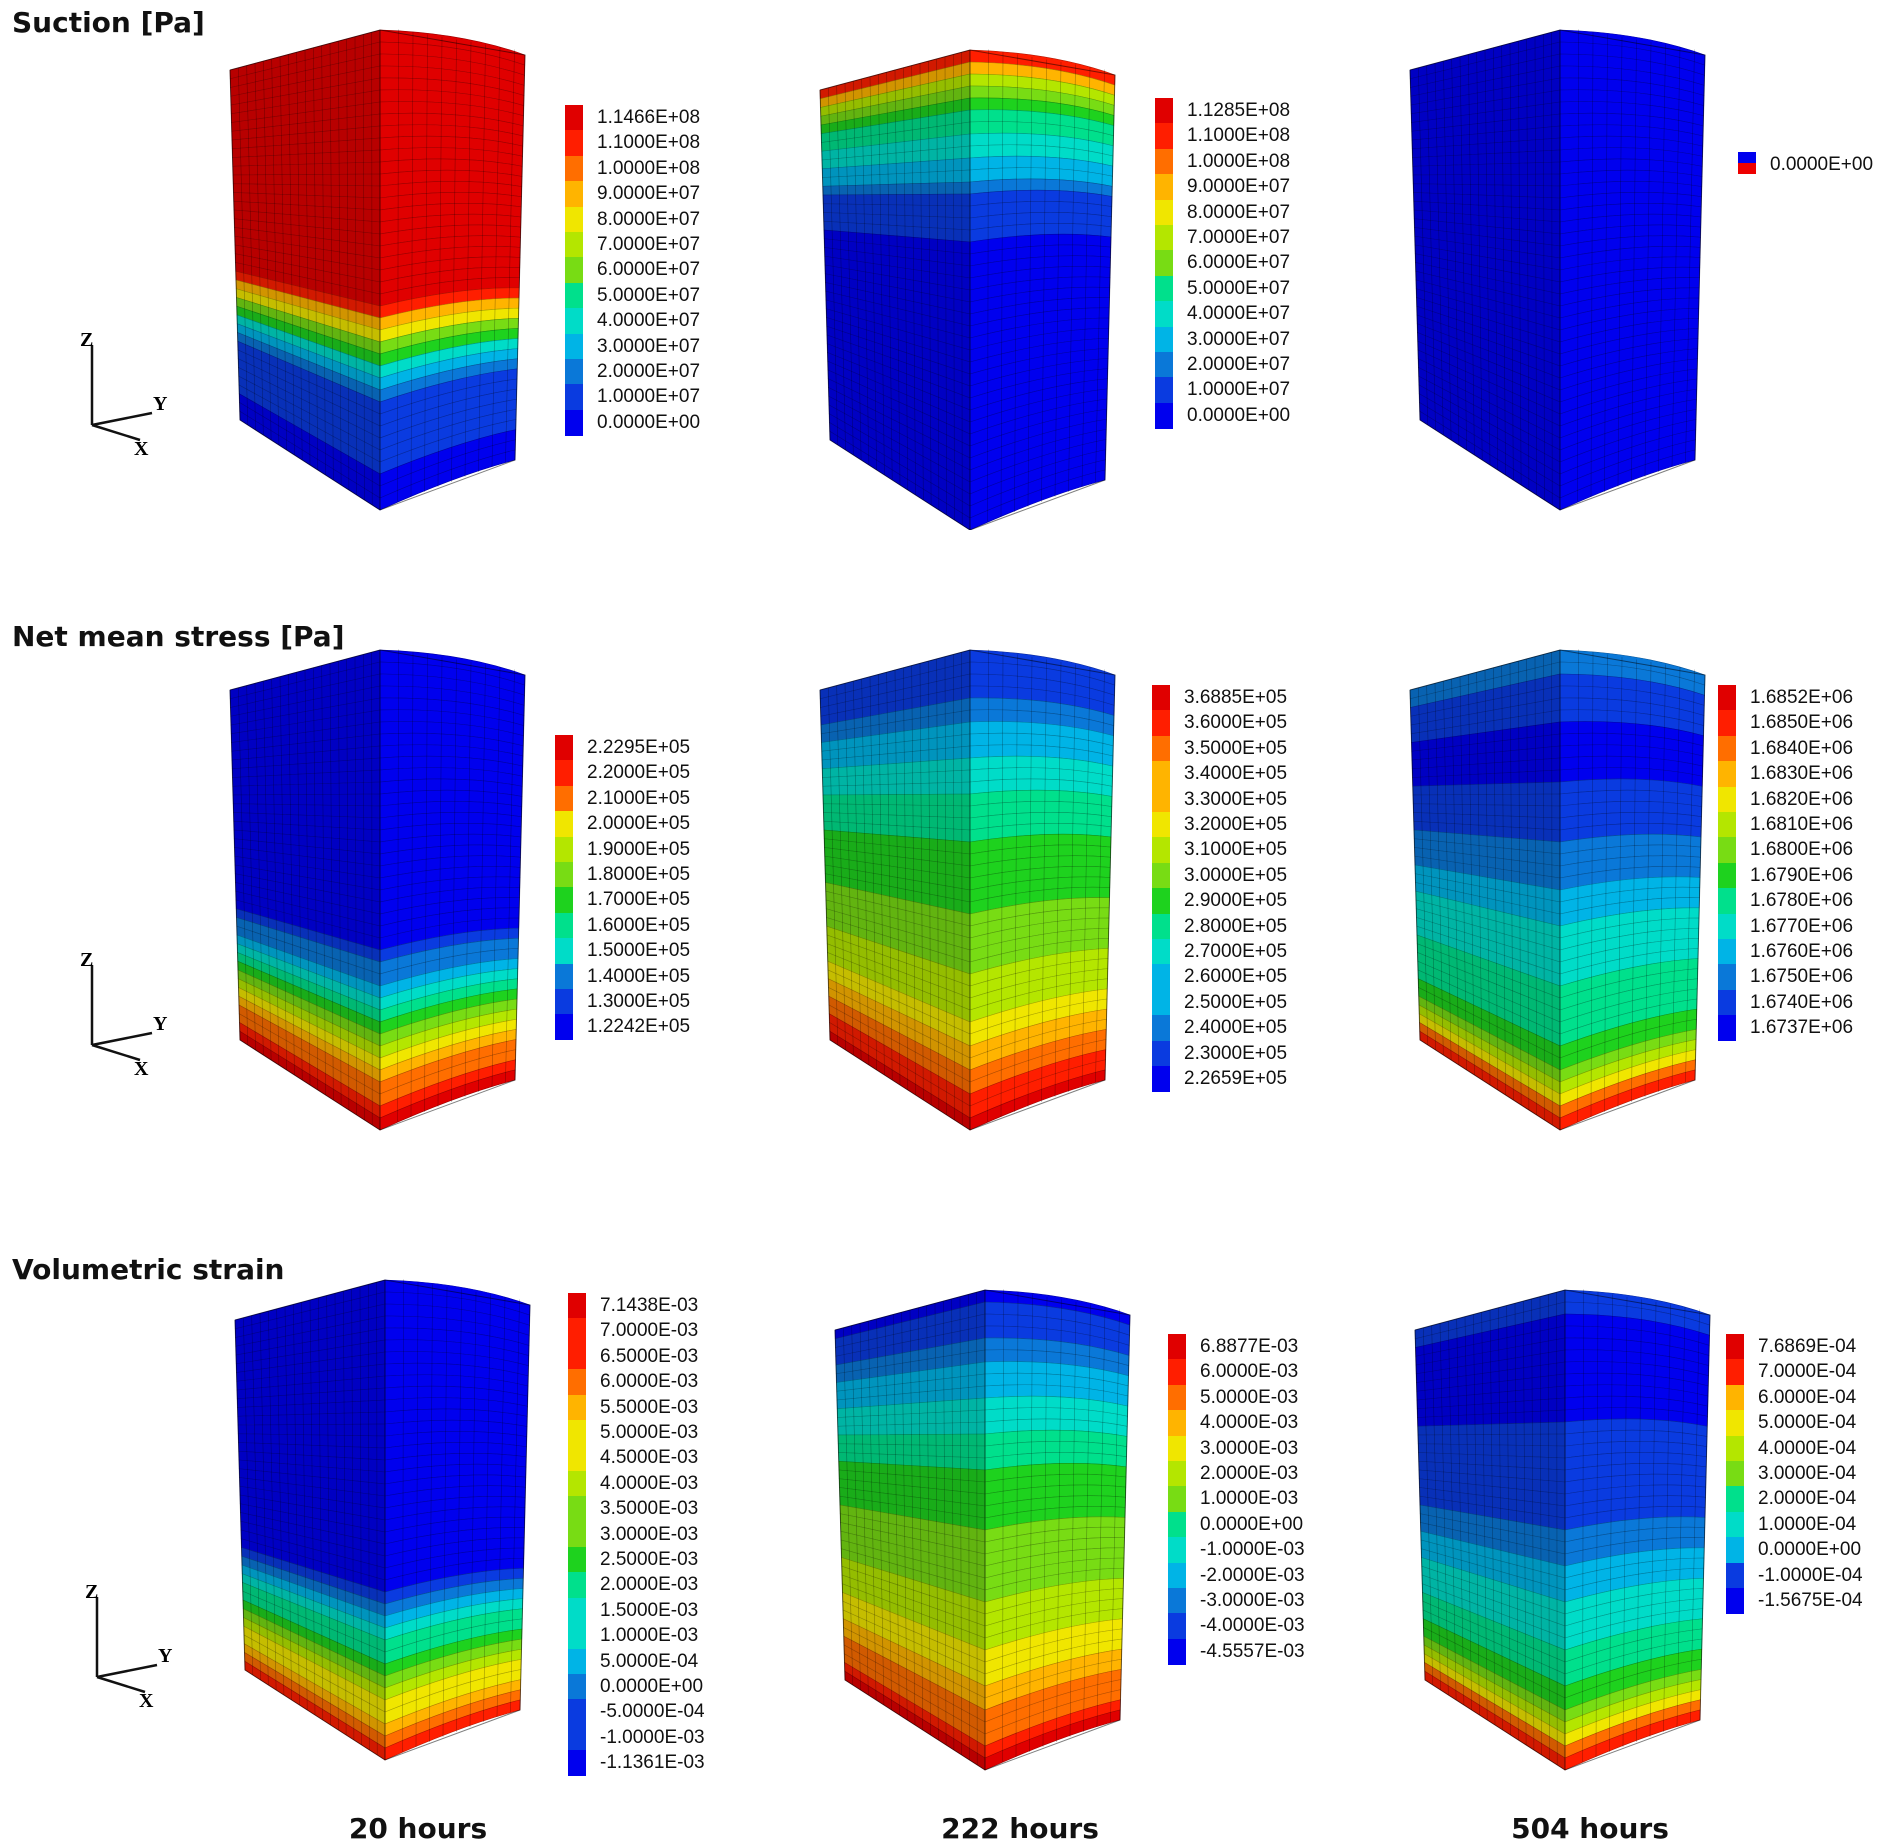 This screenshot has width=1892, height=1847. I want to click on legend-item: 2.0000E-03, so click(1298, 1474).